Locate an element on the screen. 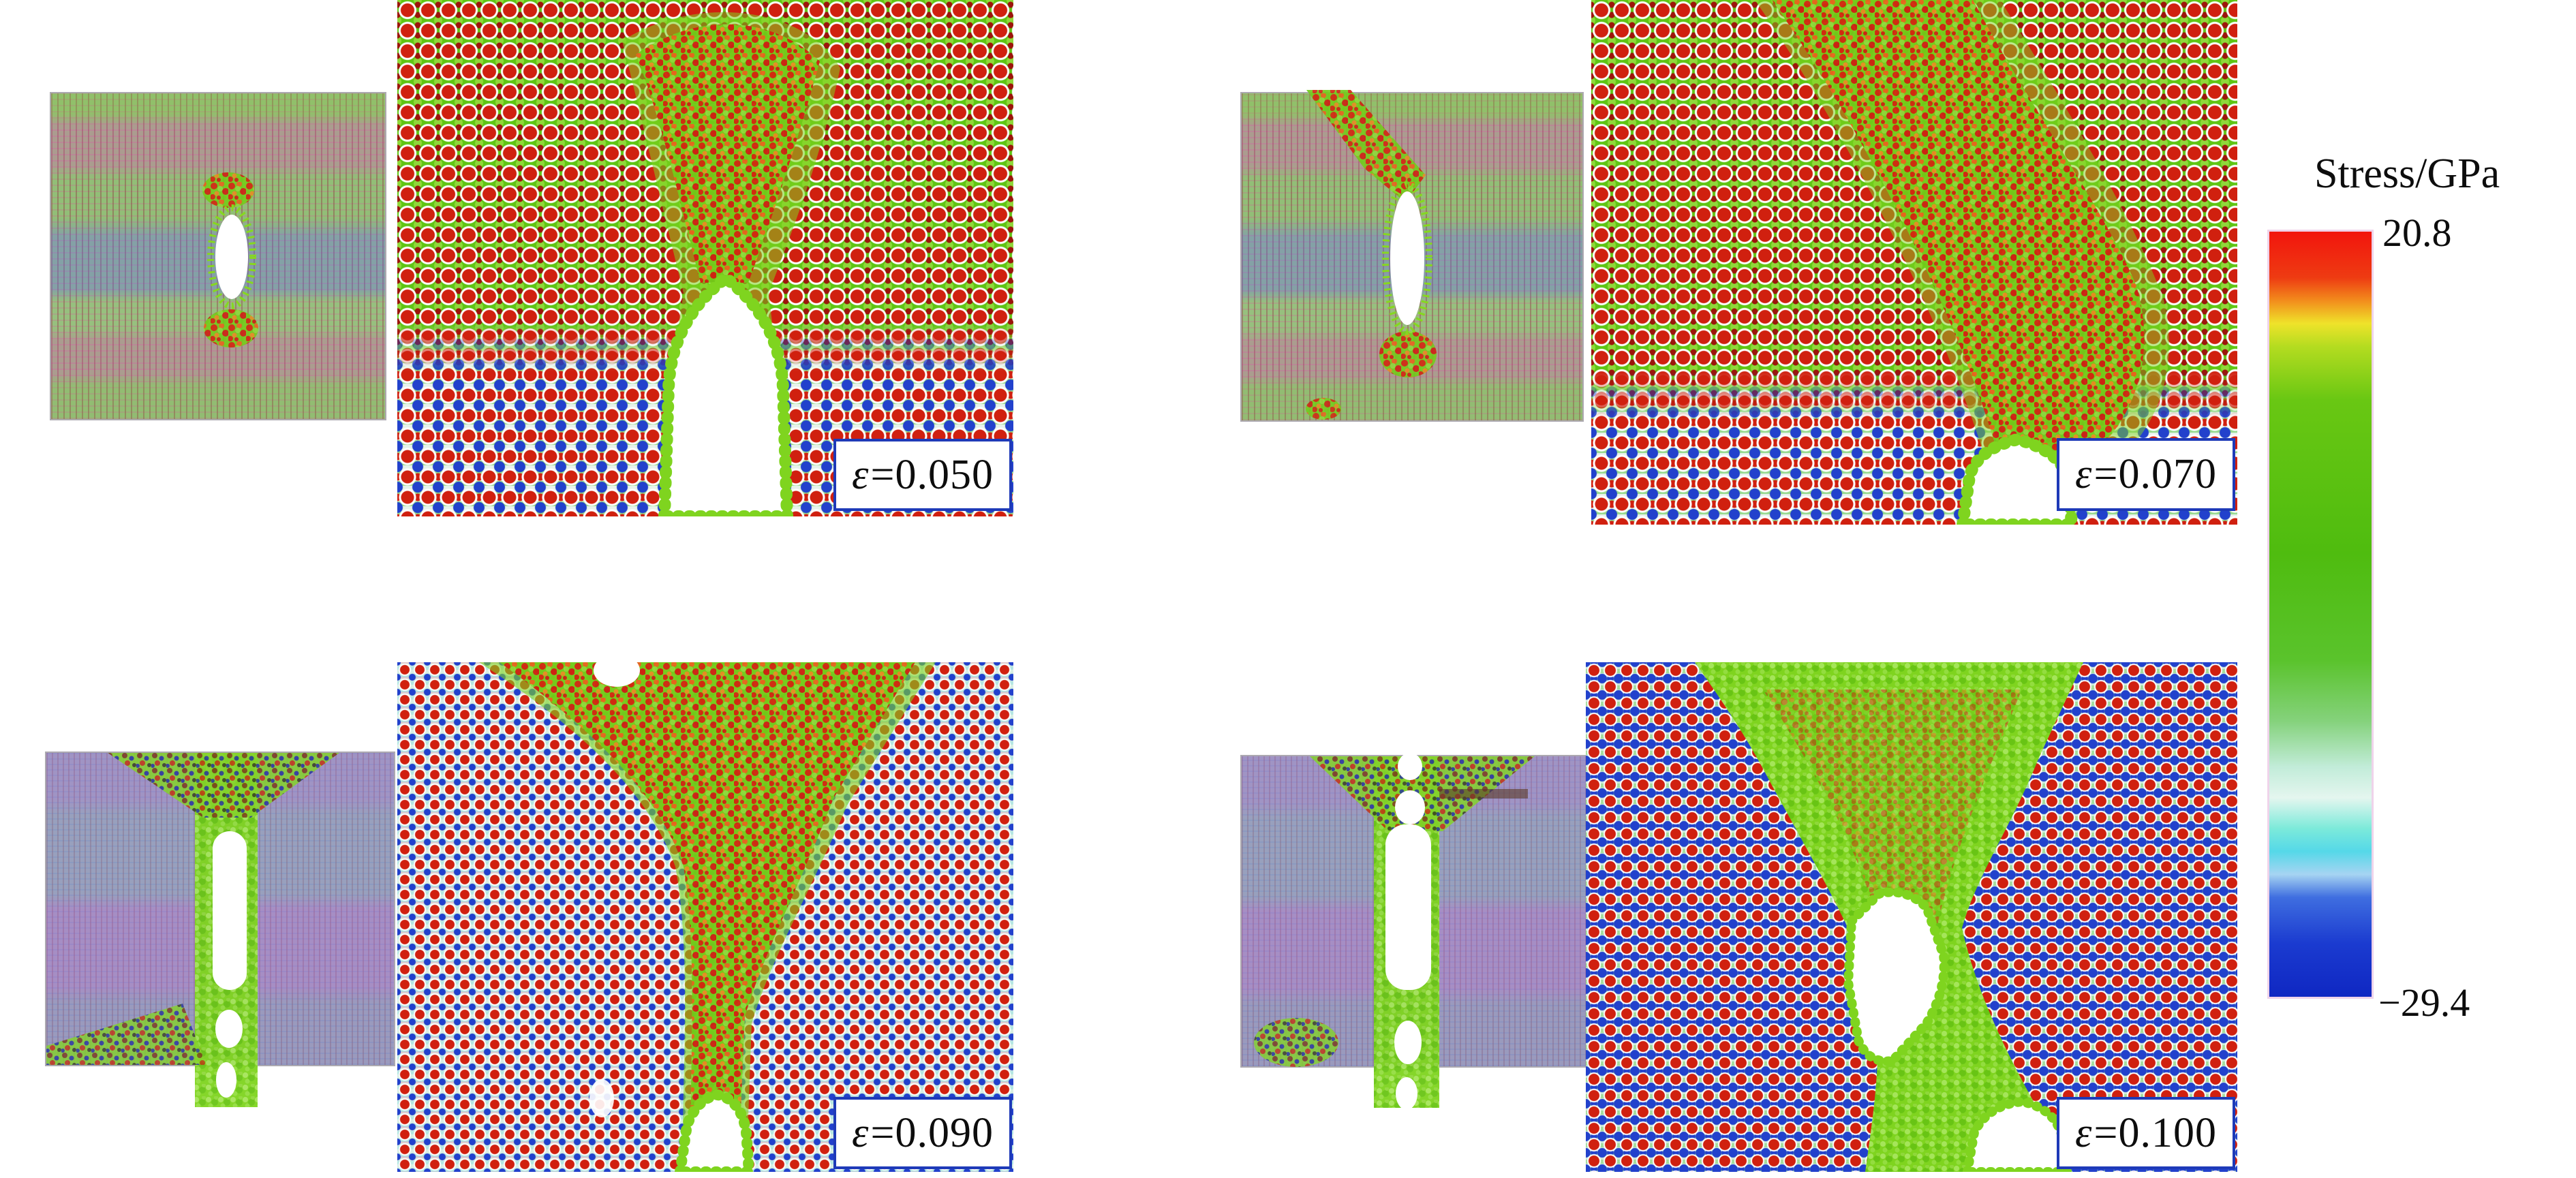 The image size is (2576, 1178). strain-label-box: ε =0.050 is located at coordinates (923, 475).